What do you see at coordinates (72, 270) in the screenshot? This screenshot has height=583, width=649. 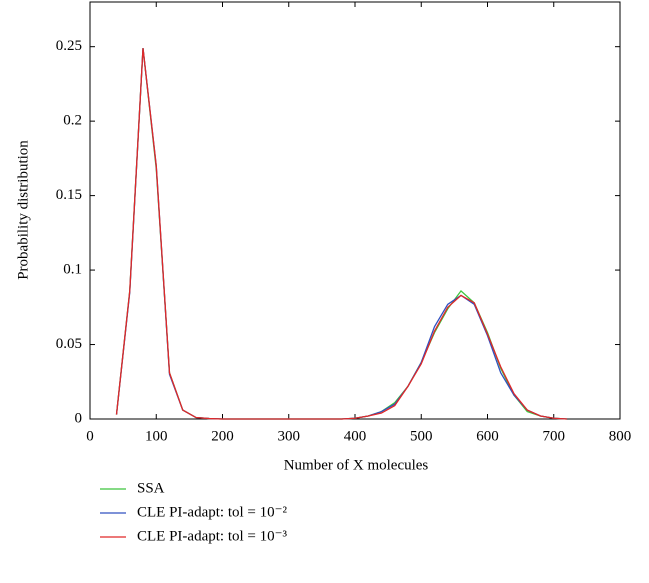 I see `y-tick-label: 0.1` at bounding box center [72, 270].